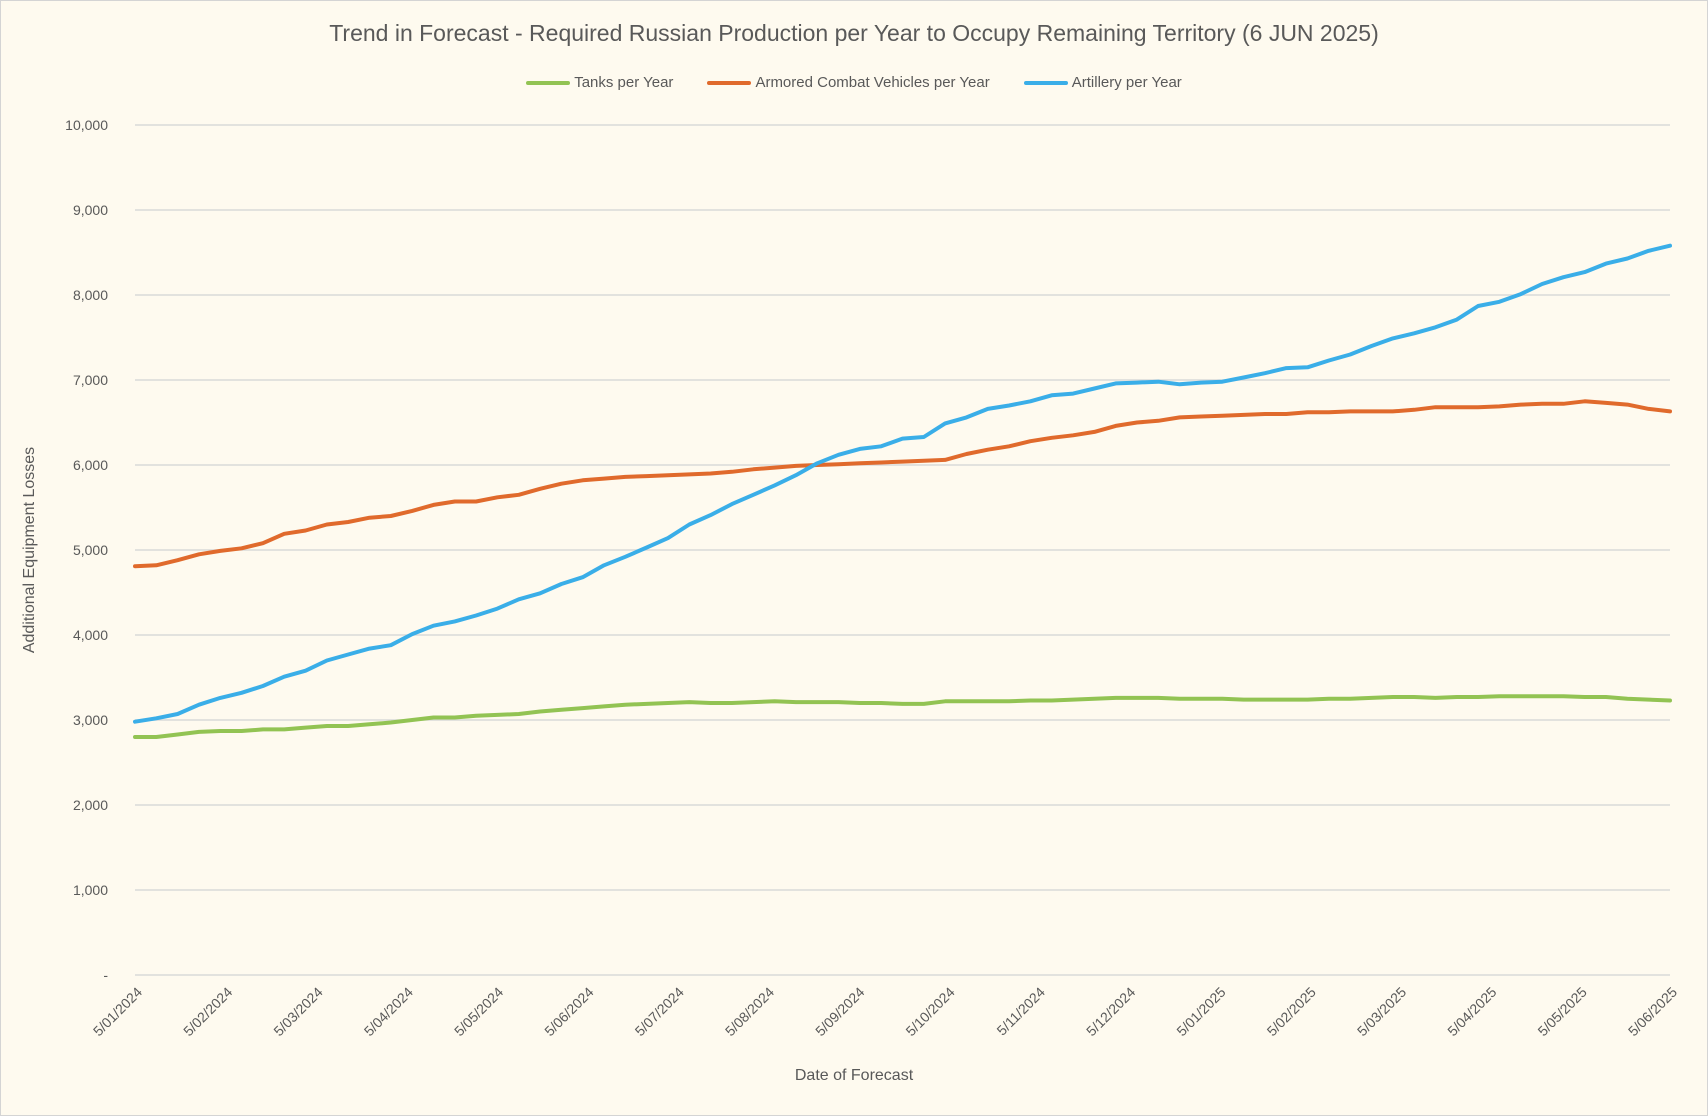  I want to click on y-tick-label: 8,000, so click(90, 295).